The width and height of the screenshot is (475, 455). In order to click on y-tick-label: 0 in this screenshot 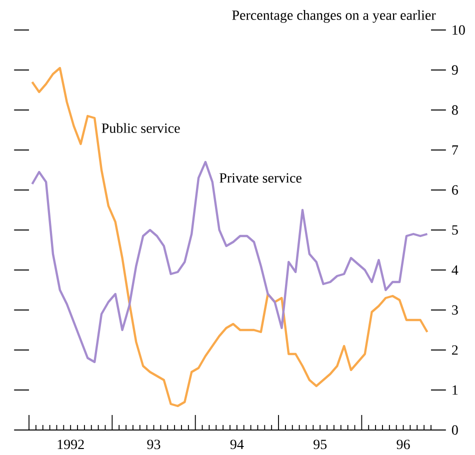, I will do `click(455, 430)`.